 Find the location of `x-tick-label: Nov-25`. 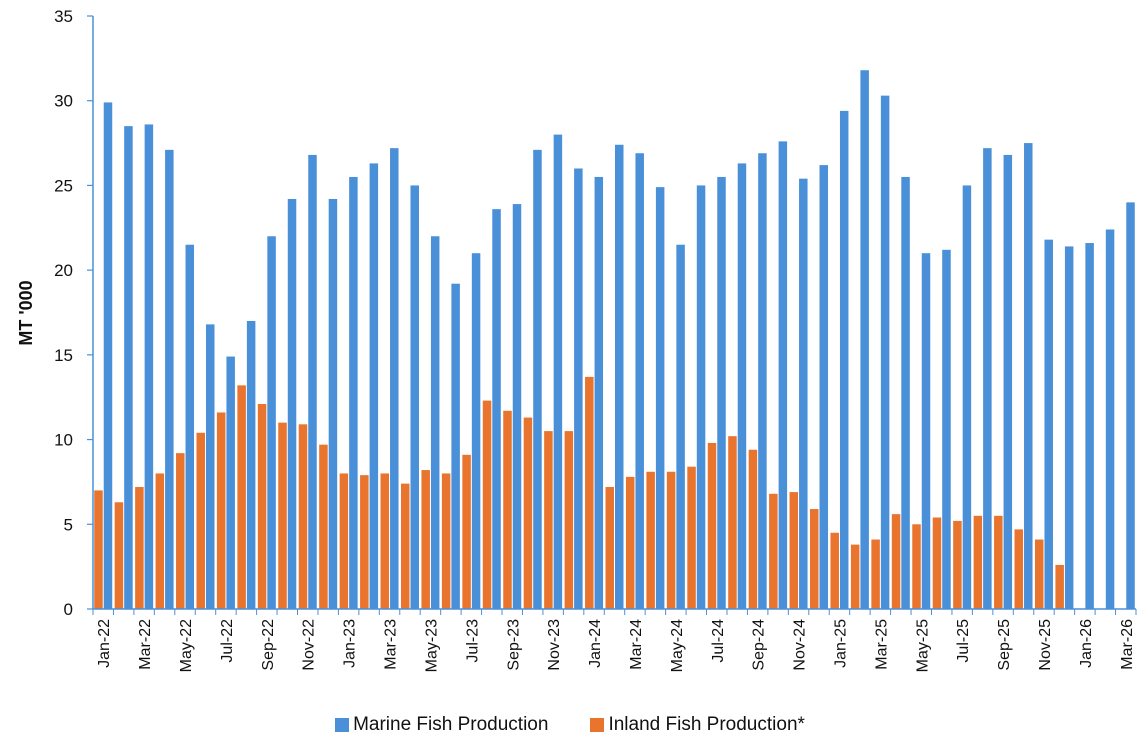

x-tick-label: Nov-25 is located at coordinates (1045, 645).